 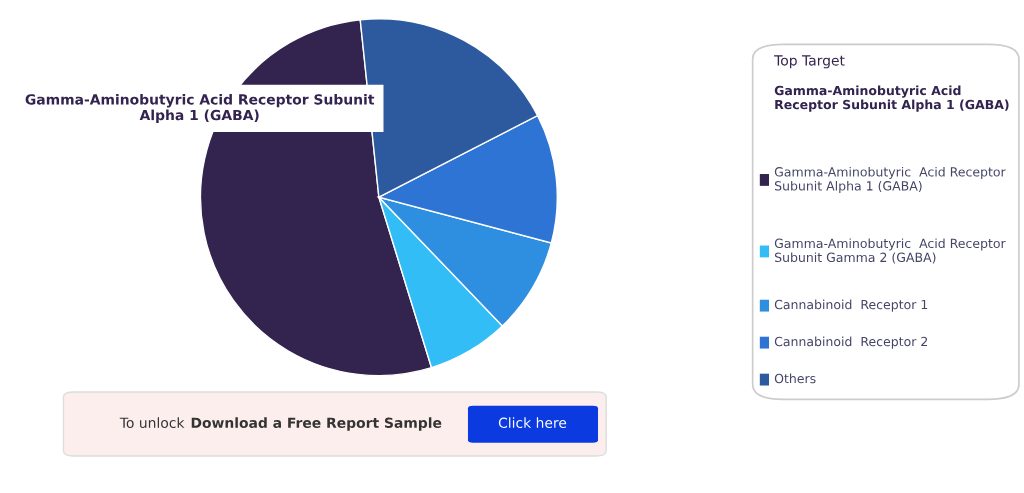 What do you see at coordinates (851, 305) in the screenshot?
I see `legend-label: Cannabinoid Receptor 1` at bounding box center [851, 305].